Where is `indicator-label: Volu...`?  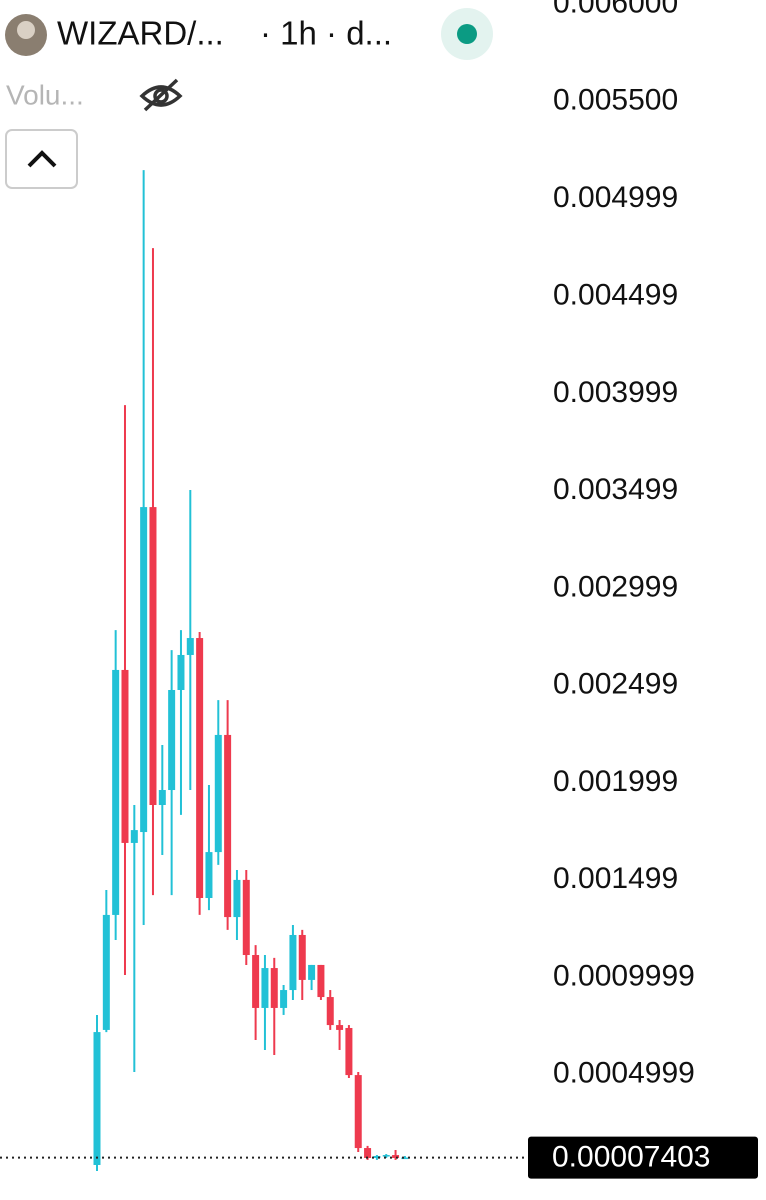
indicator-label: Volu... is located at coordinates (45, 94).